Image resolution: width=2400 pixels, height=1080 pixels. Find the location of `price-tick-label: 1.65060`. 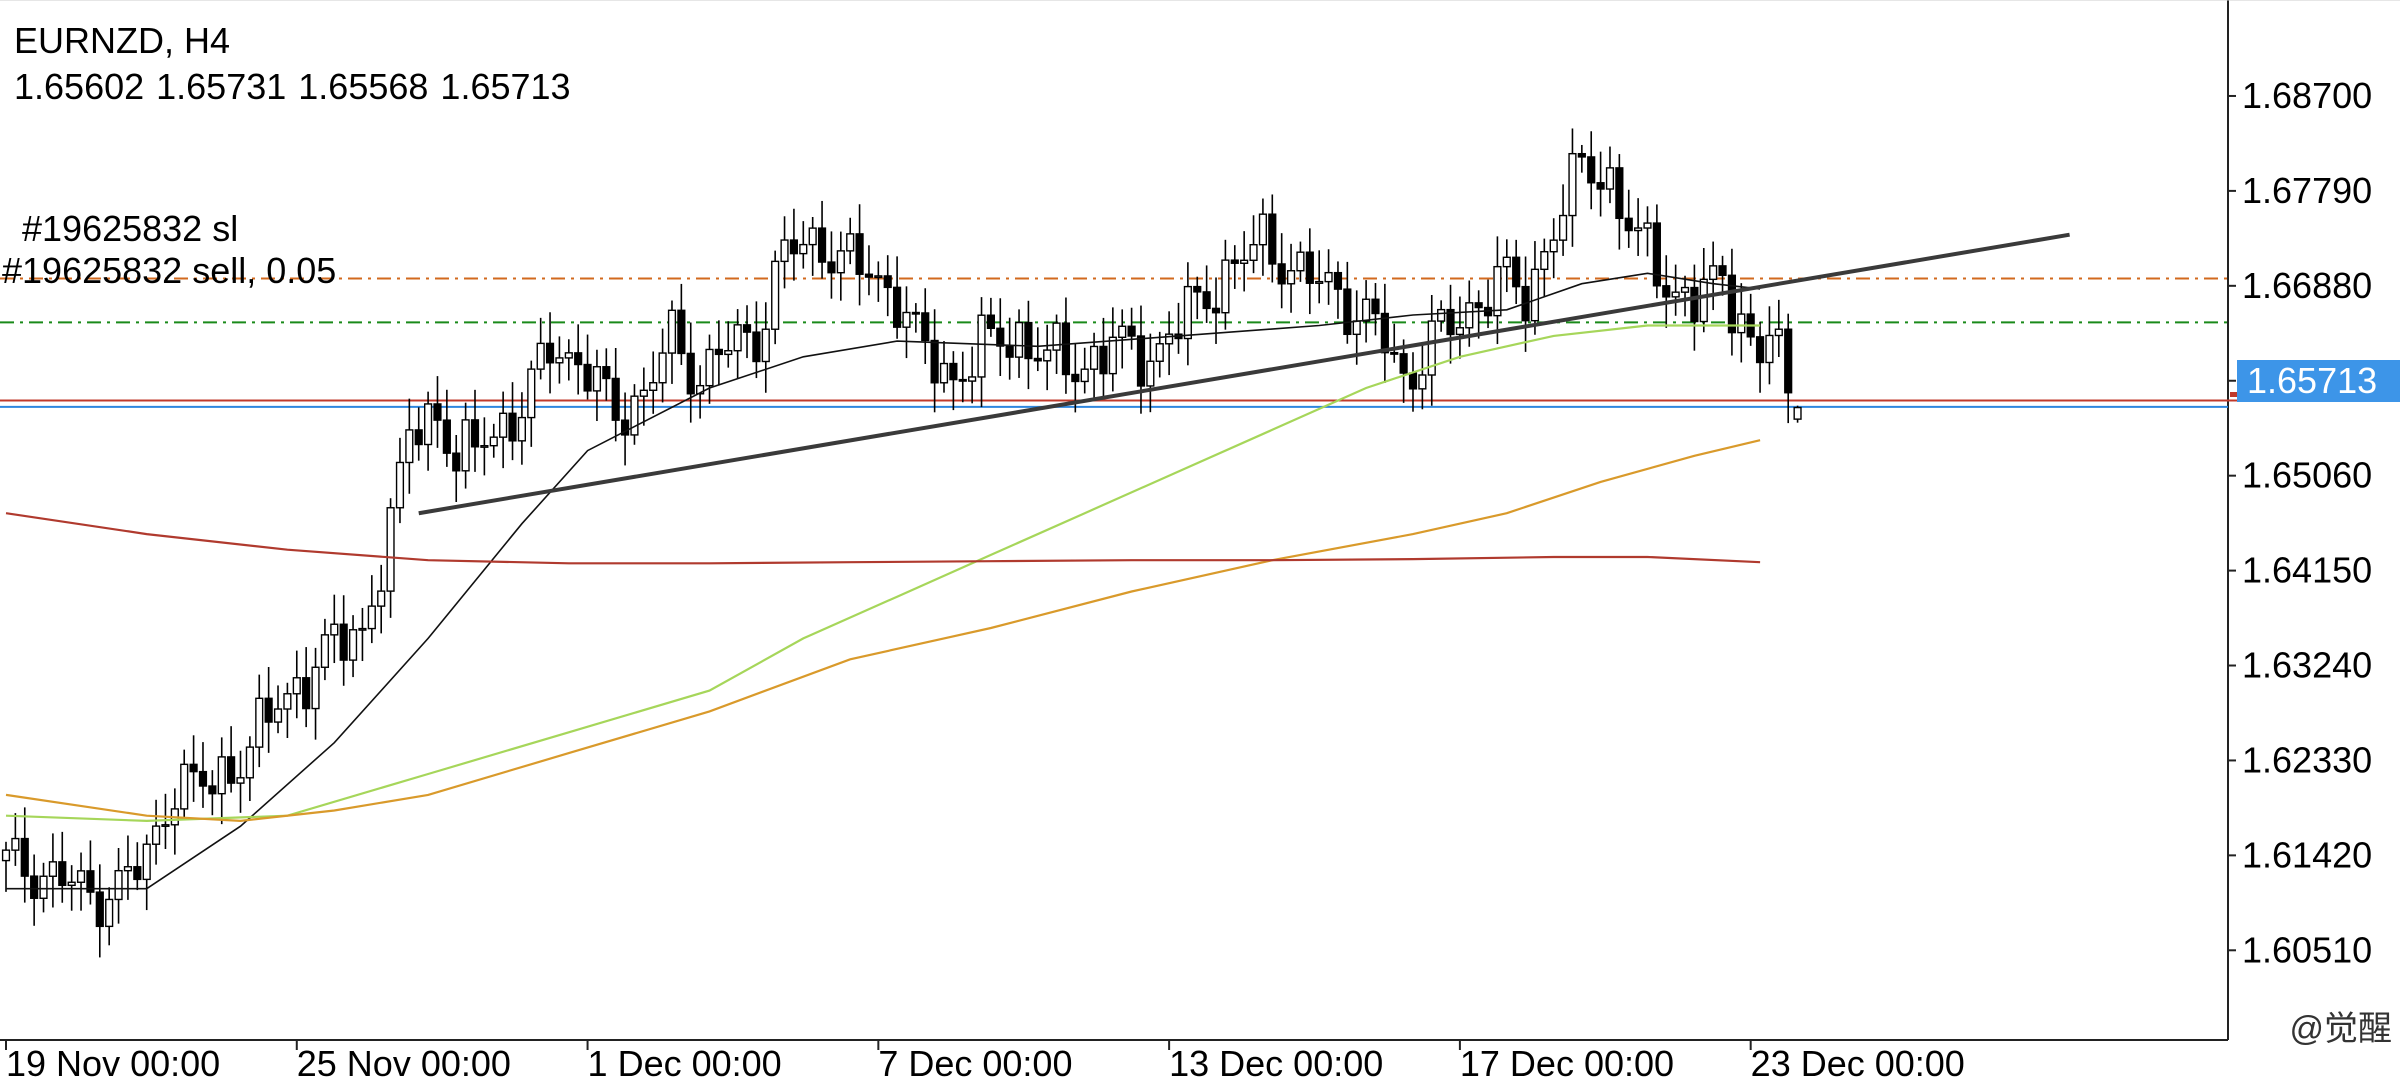

price-tick-label: 1.65060 is located at coordinates (2307, 475).